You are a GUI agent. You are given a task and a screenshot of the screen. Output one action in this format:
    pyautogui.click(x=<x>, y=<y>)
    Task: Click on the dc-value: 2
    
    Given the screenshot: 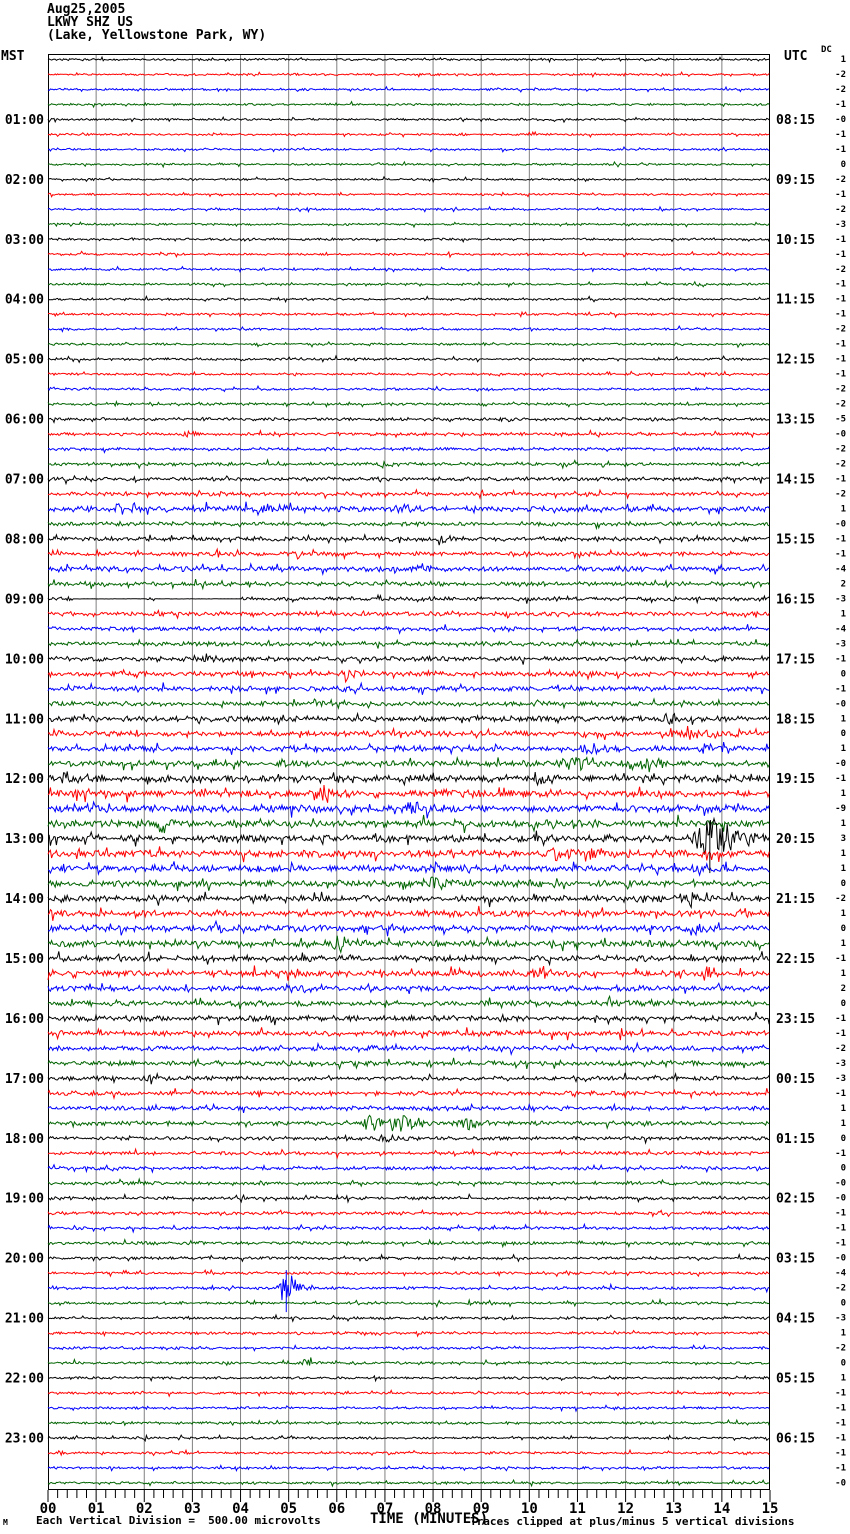 What is the action you would take?
    pyautogui.click(x=843, y=989)
    